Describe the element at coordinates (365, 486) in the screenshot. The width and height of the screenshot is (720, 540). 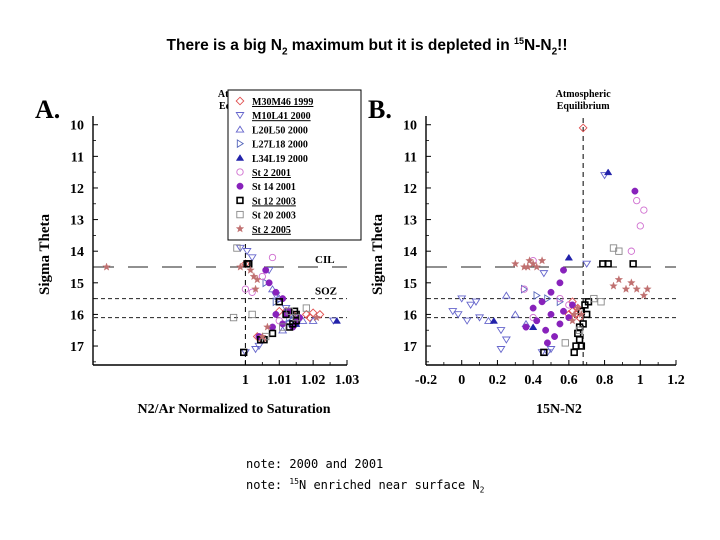
I see `note-line-2: note: 15N enriched near surface N2` at that location.